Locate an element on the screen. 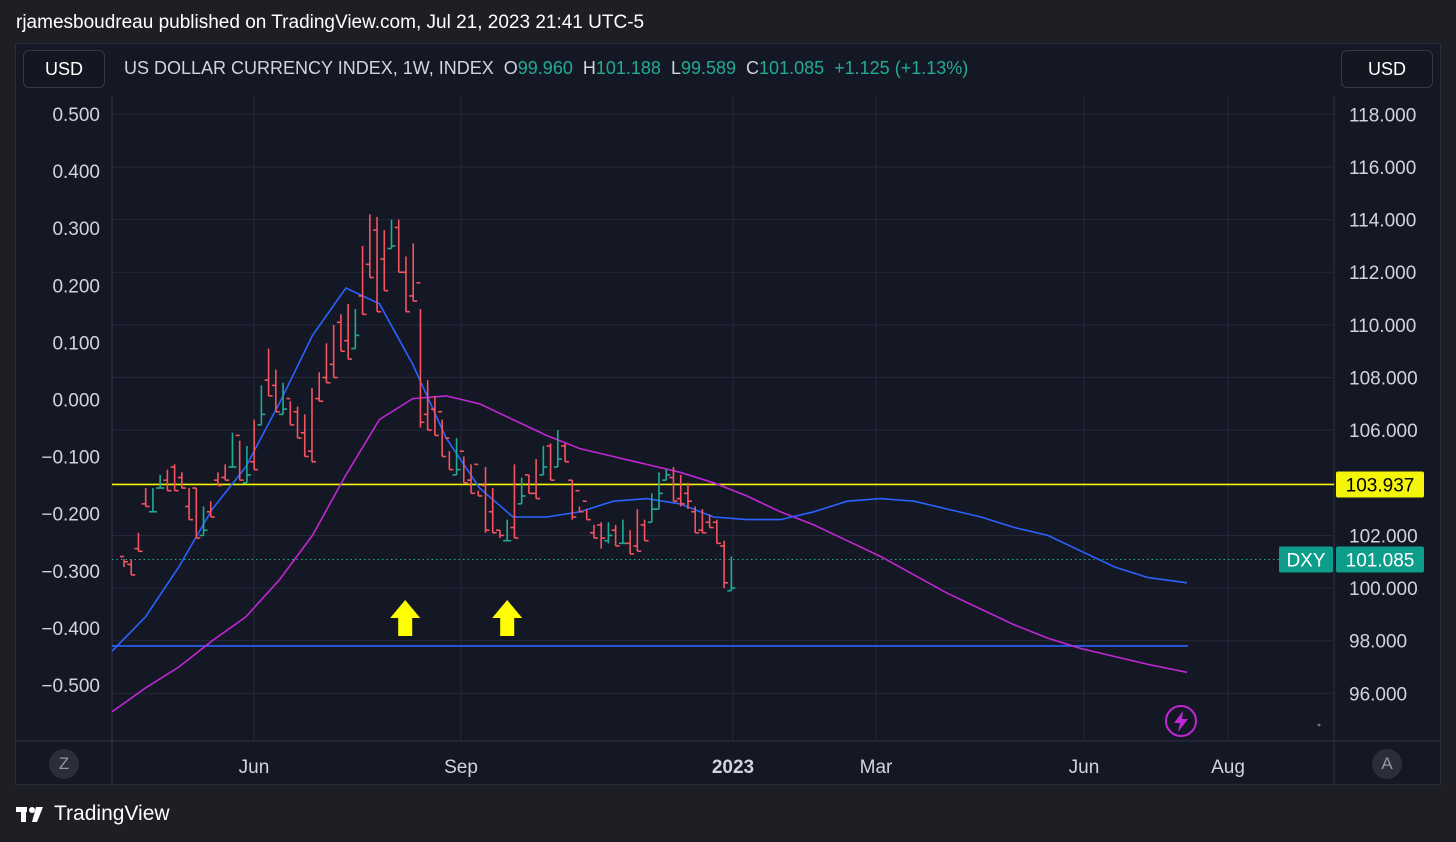 This screenshot has height=842, width=1456. right-currency-button: USD is located at coordinates (1387, 69).